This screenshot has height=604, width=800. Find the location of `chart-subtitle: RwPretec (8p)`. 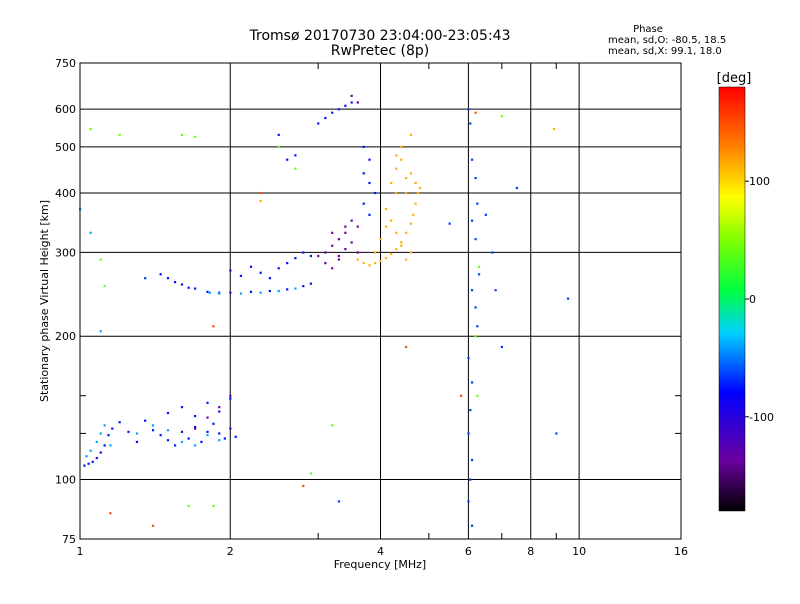

chart-subtitle: RwPretec (8p) is located at coordinates (380, 51).